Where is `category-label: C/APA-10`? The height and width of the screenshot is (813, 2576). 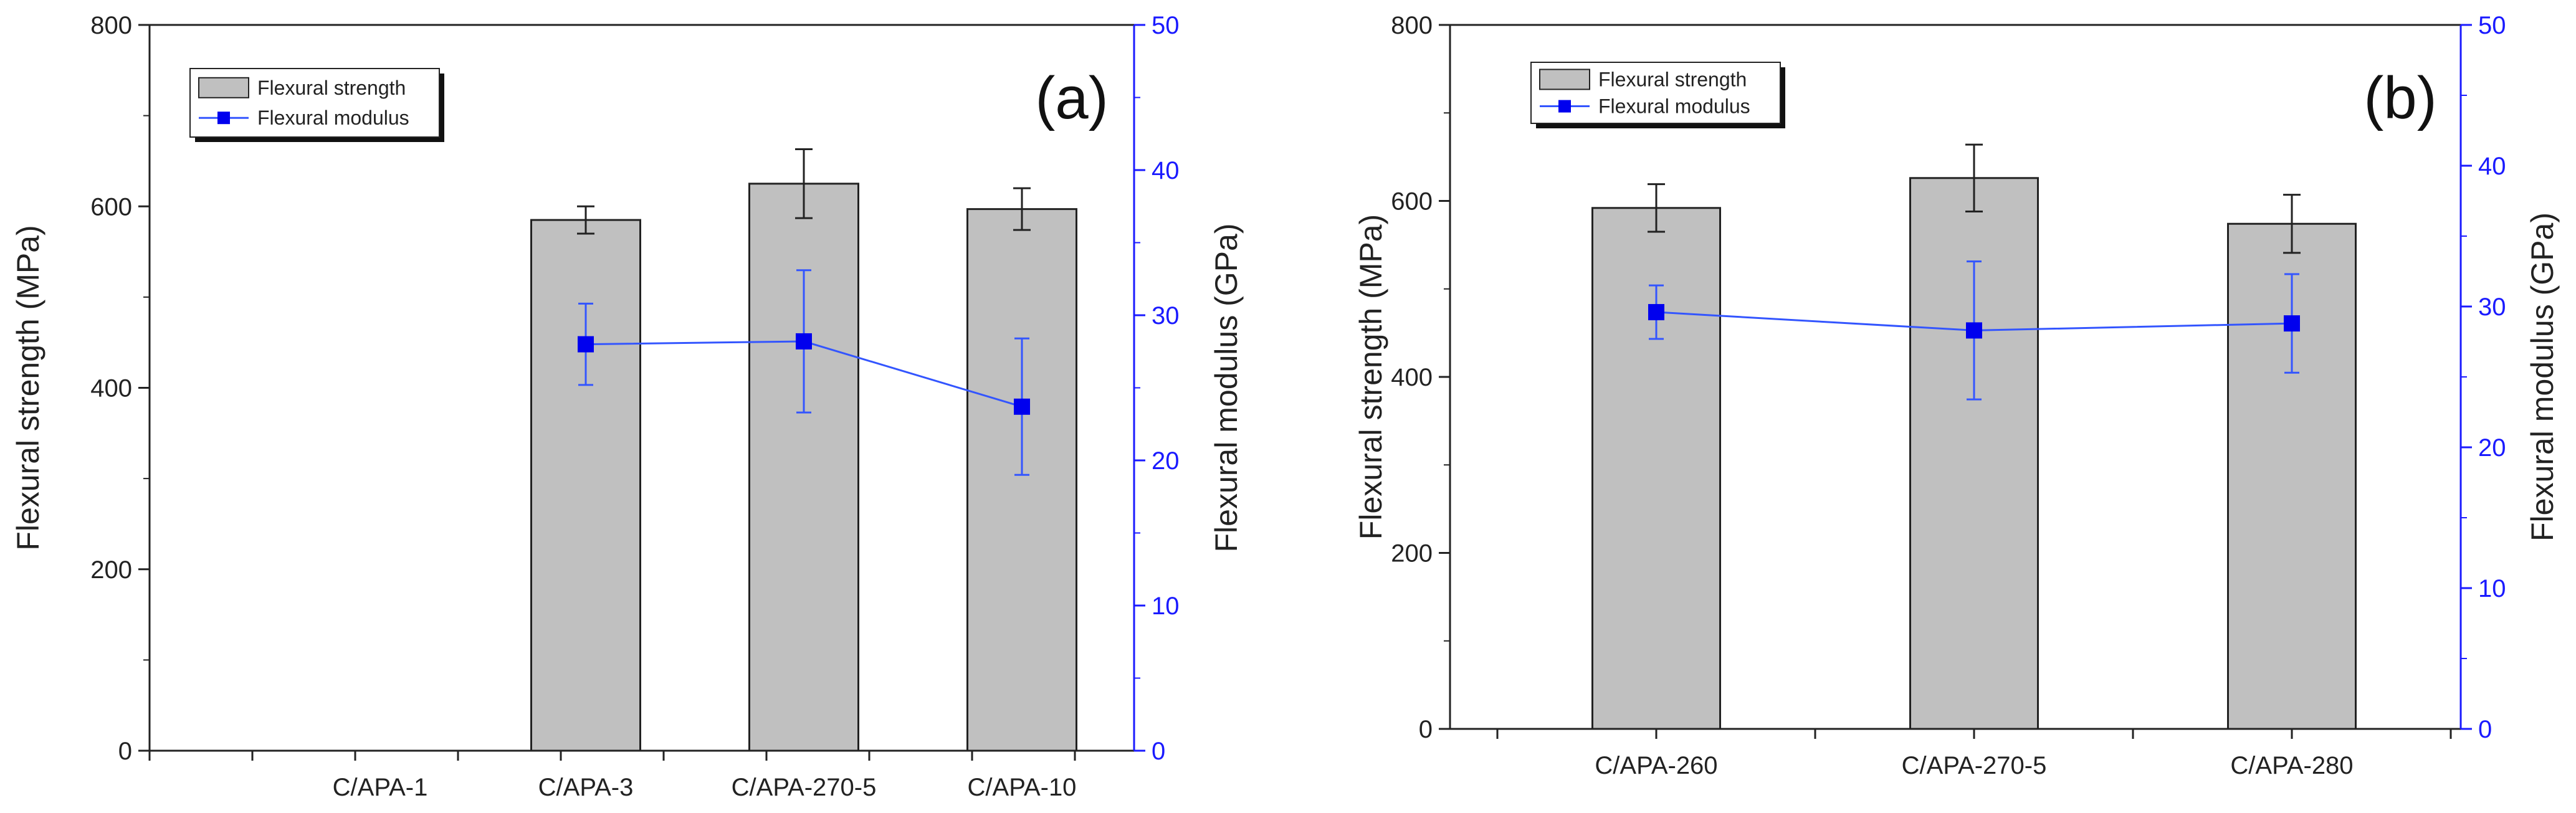 category-label: C/APA-10 is located at coordinates (1023, 787).